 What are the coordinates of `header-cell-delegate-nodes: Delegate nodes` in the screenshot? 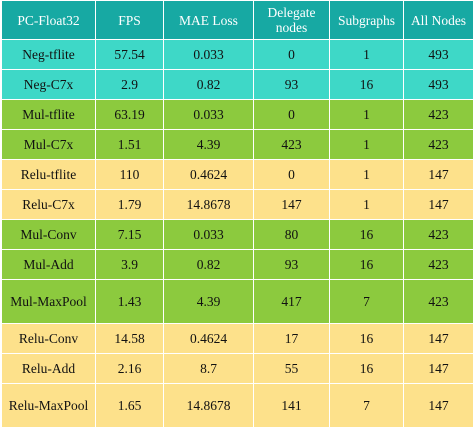 It's located at (291, 20).